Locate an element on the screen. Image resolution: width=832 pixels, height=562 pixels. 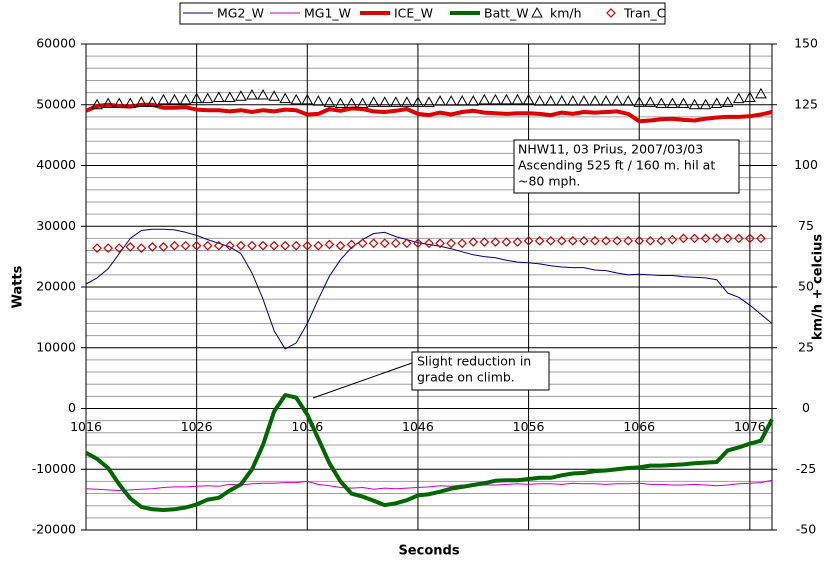
y-tick-label: 60000 is located at coordinates (56, 43).